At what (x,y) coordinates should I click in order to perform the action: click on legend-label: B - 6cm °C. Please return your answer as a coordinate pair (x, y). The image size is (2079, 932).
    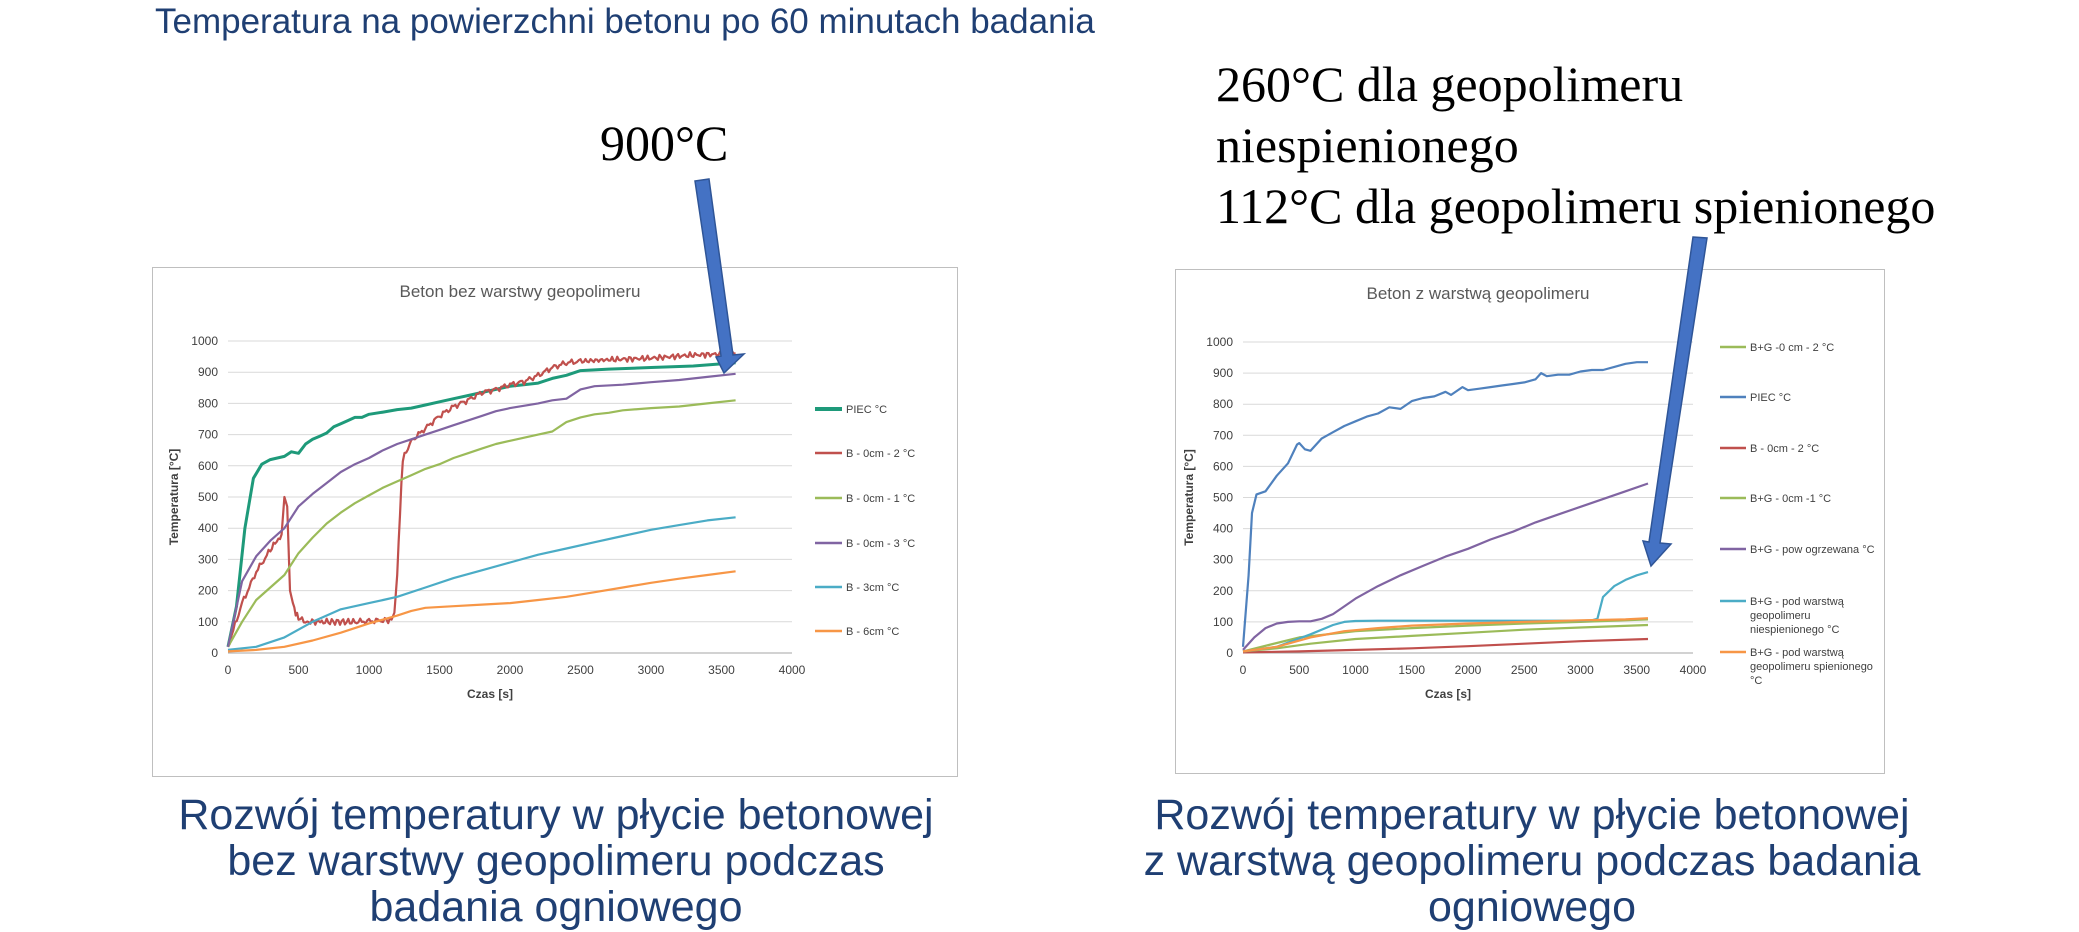
    Looking at the image, I should click on (872, 632).